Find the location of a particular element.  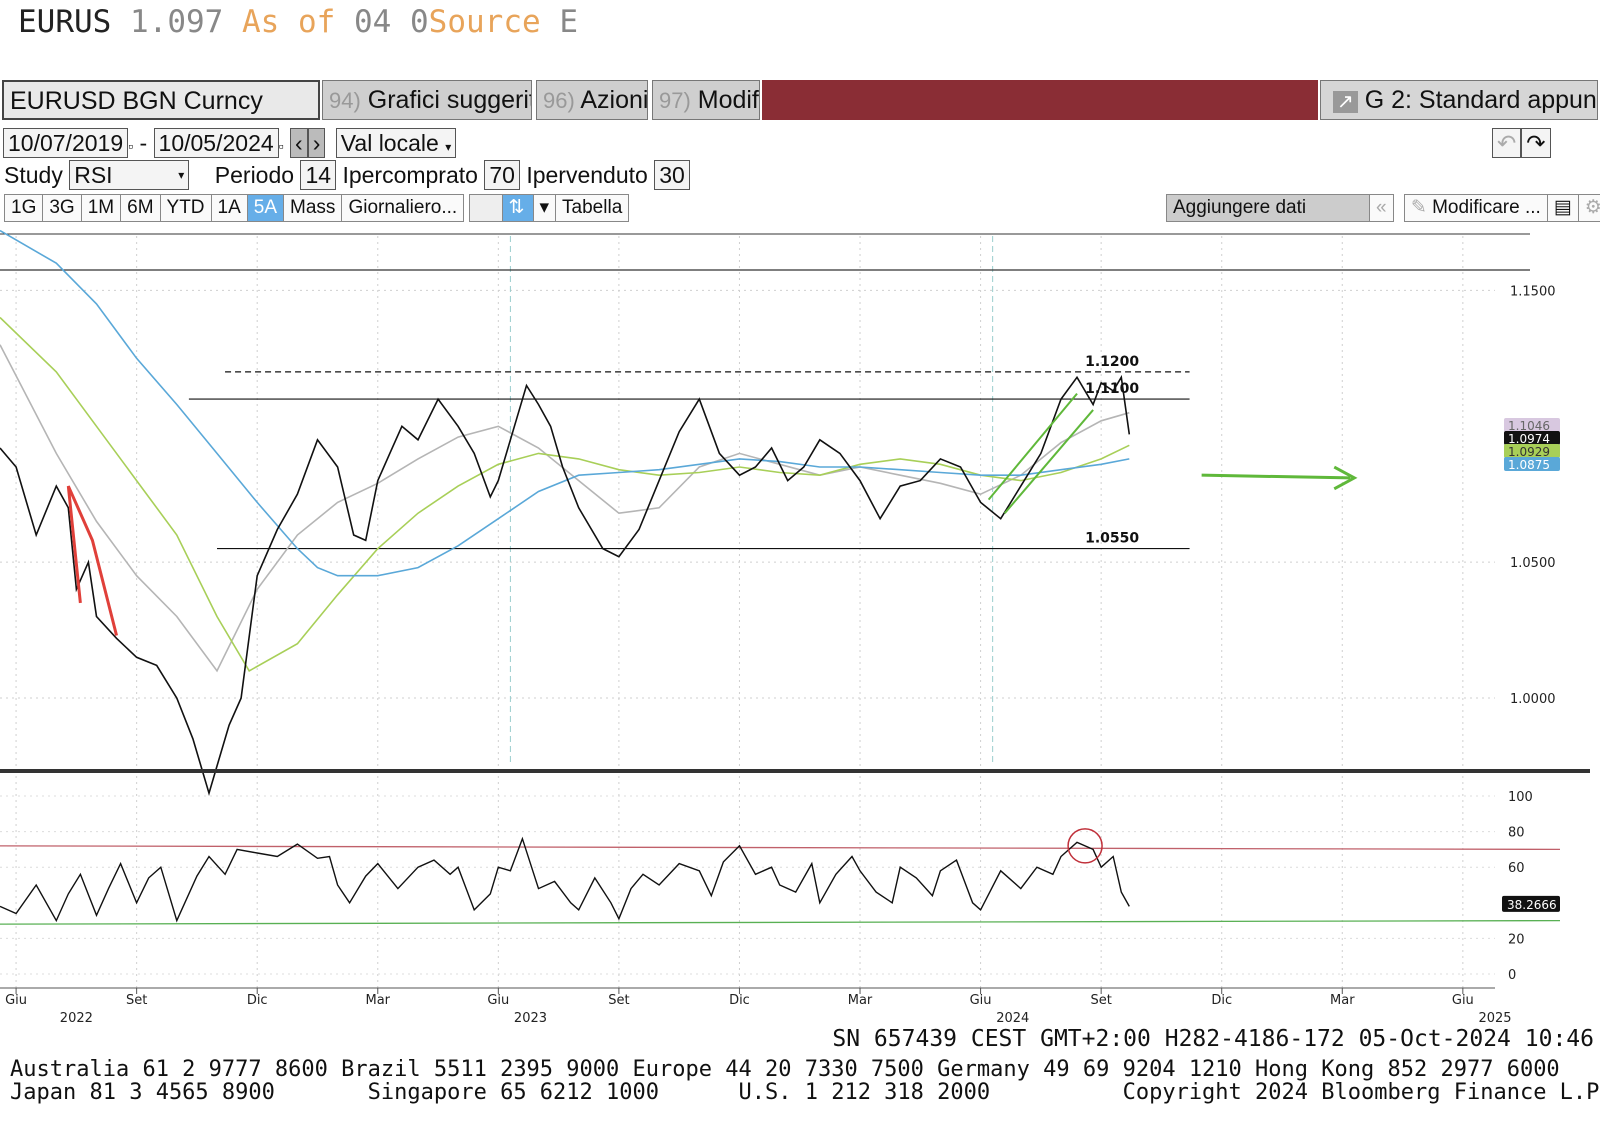

appunti-label: G 2: Standard appunti is located at coordinates (1481, 100).